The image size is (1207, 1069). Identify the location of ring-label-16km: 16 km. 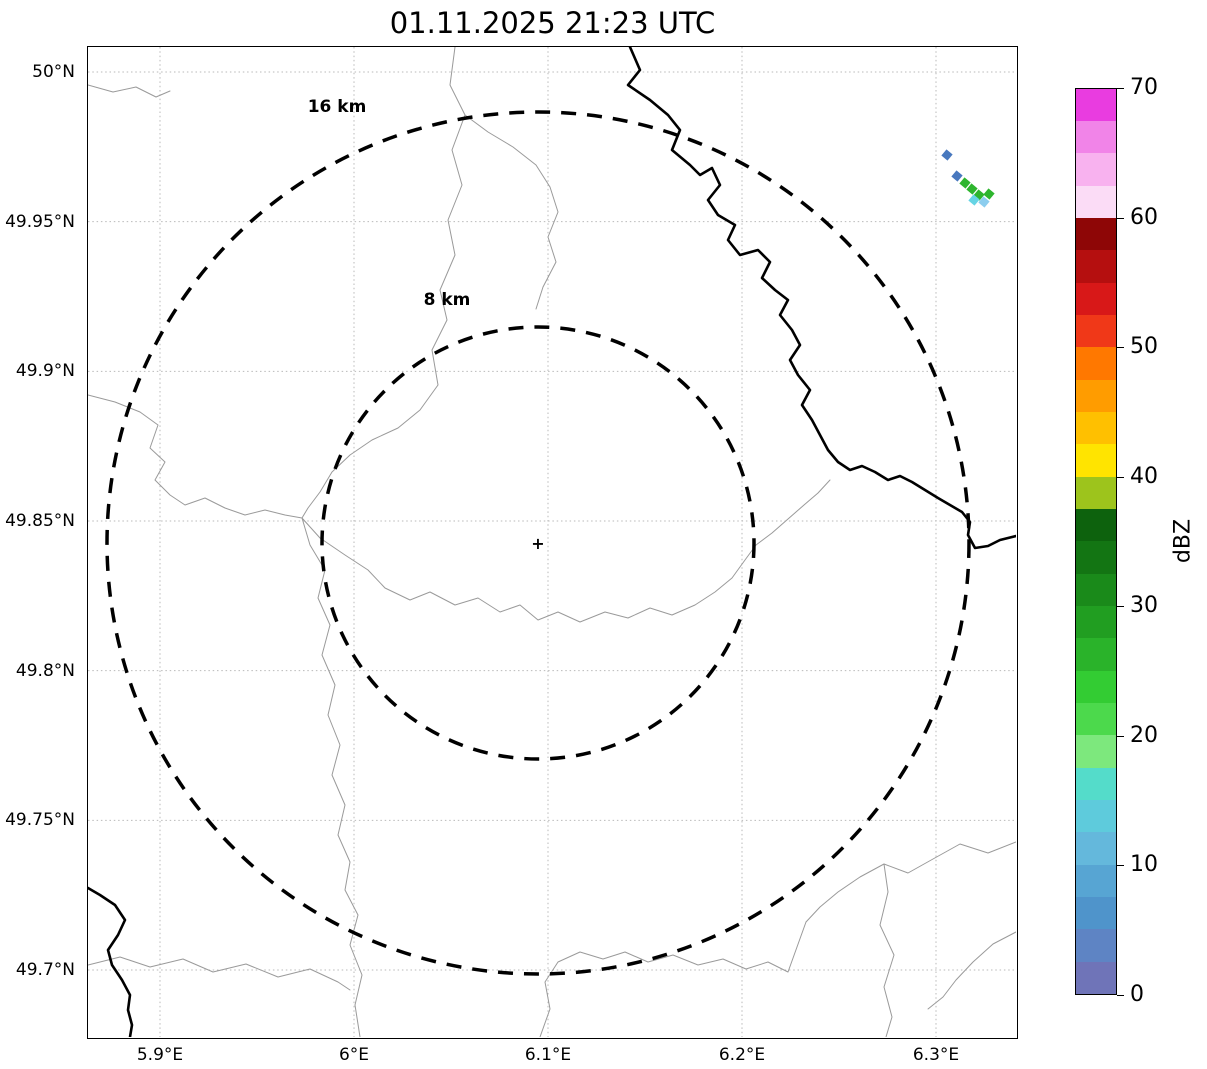
(337, 107).